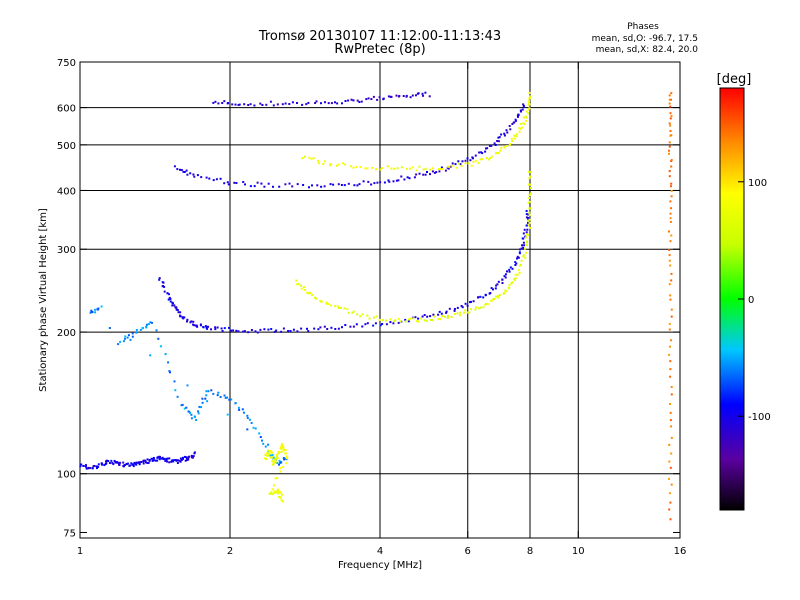 The height and width of the screenshot is (600, 800). What do you see at coordinates (380, 565) in the screenshot?
I see `x-axis-label: Frequency [MHz]` at bounding box center [380, 565].